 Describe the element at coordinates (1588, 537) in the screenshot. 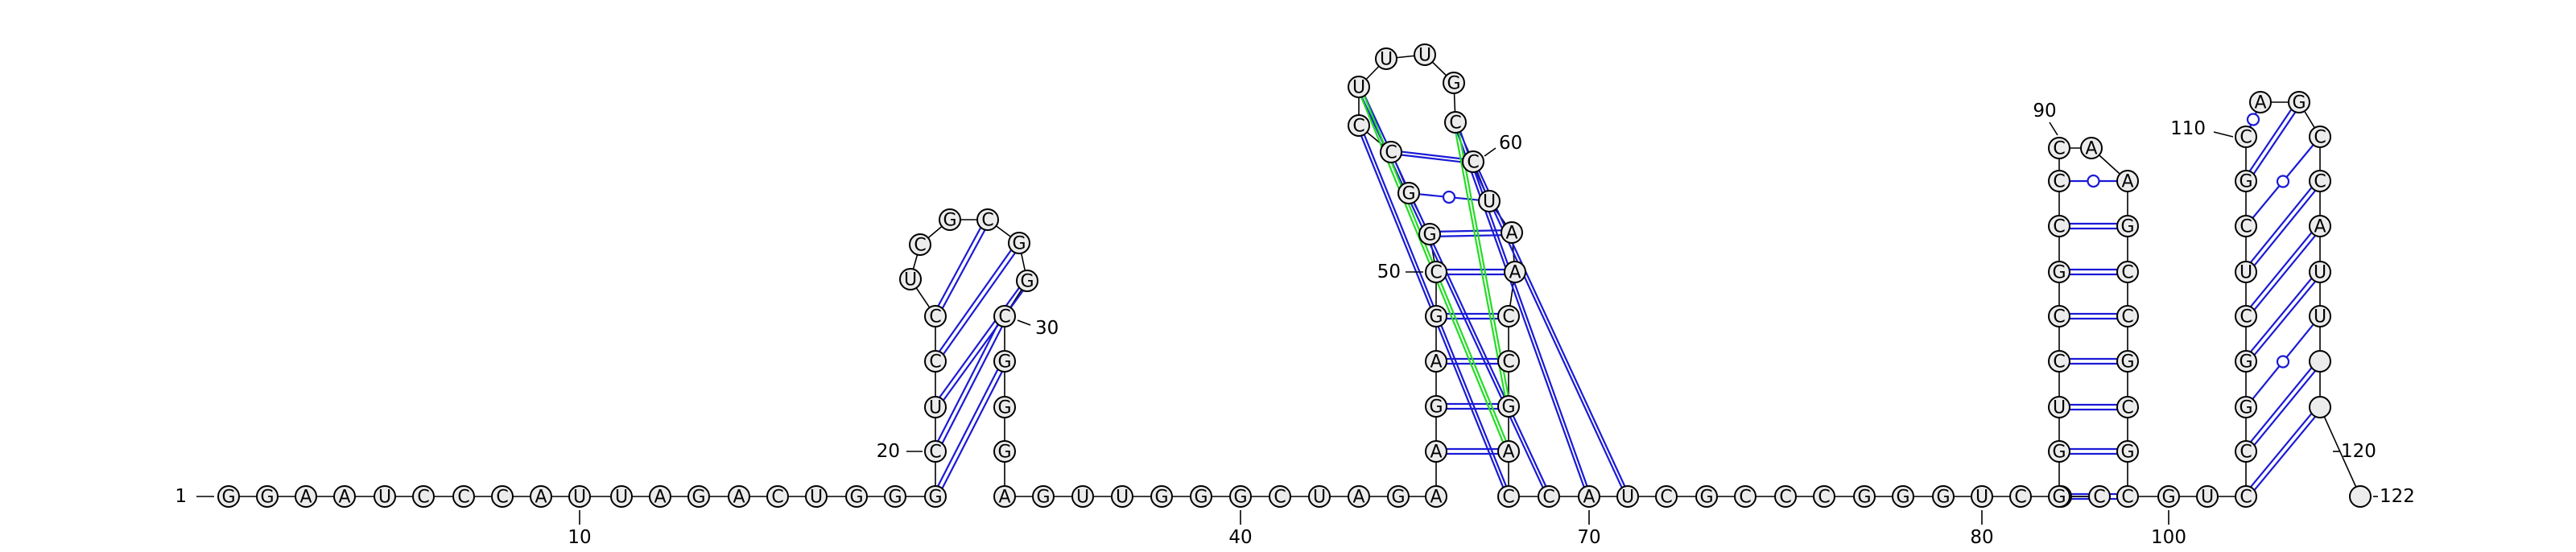

I see `index-label: 70` at that location.